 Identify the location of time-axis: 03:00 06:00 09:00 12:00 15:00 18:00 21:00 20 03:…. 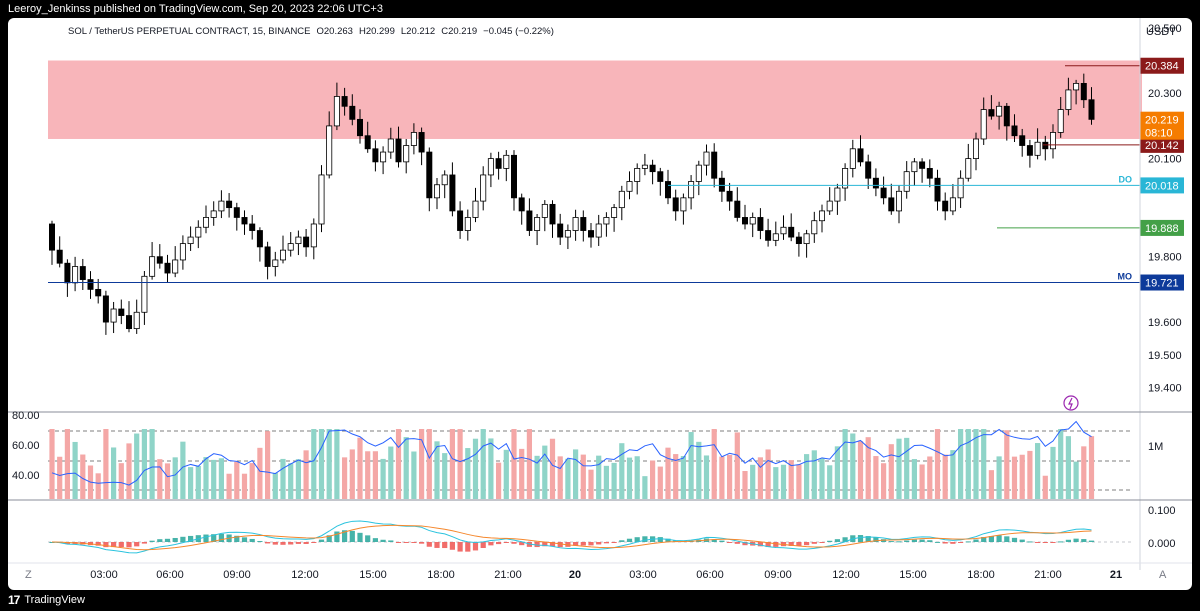
(606, 575).